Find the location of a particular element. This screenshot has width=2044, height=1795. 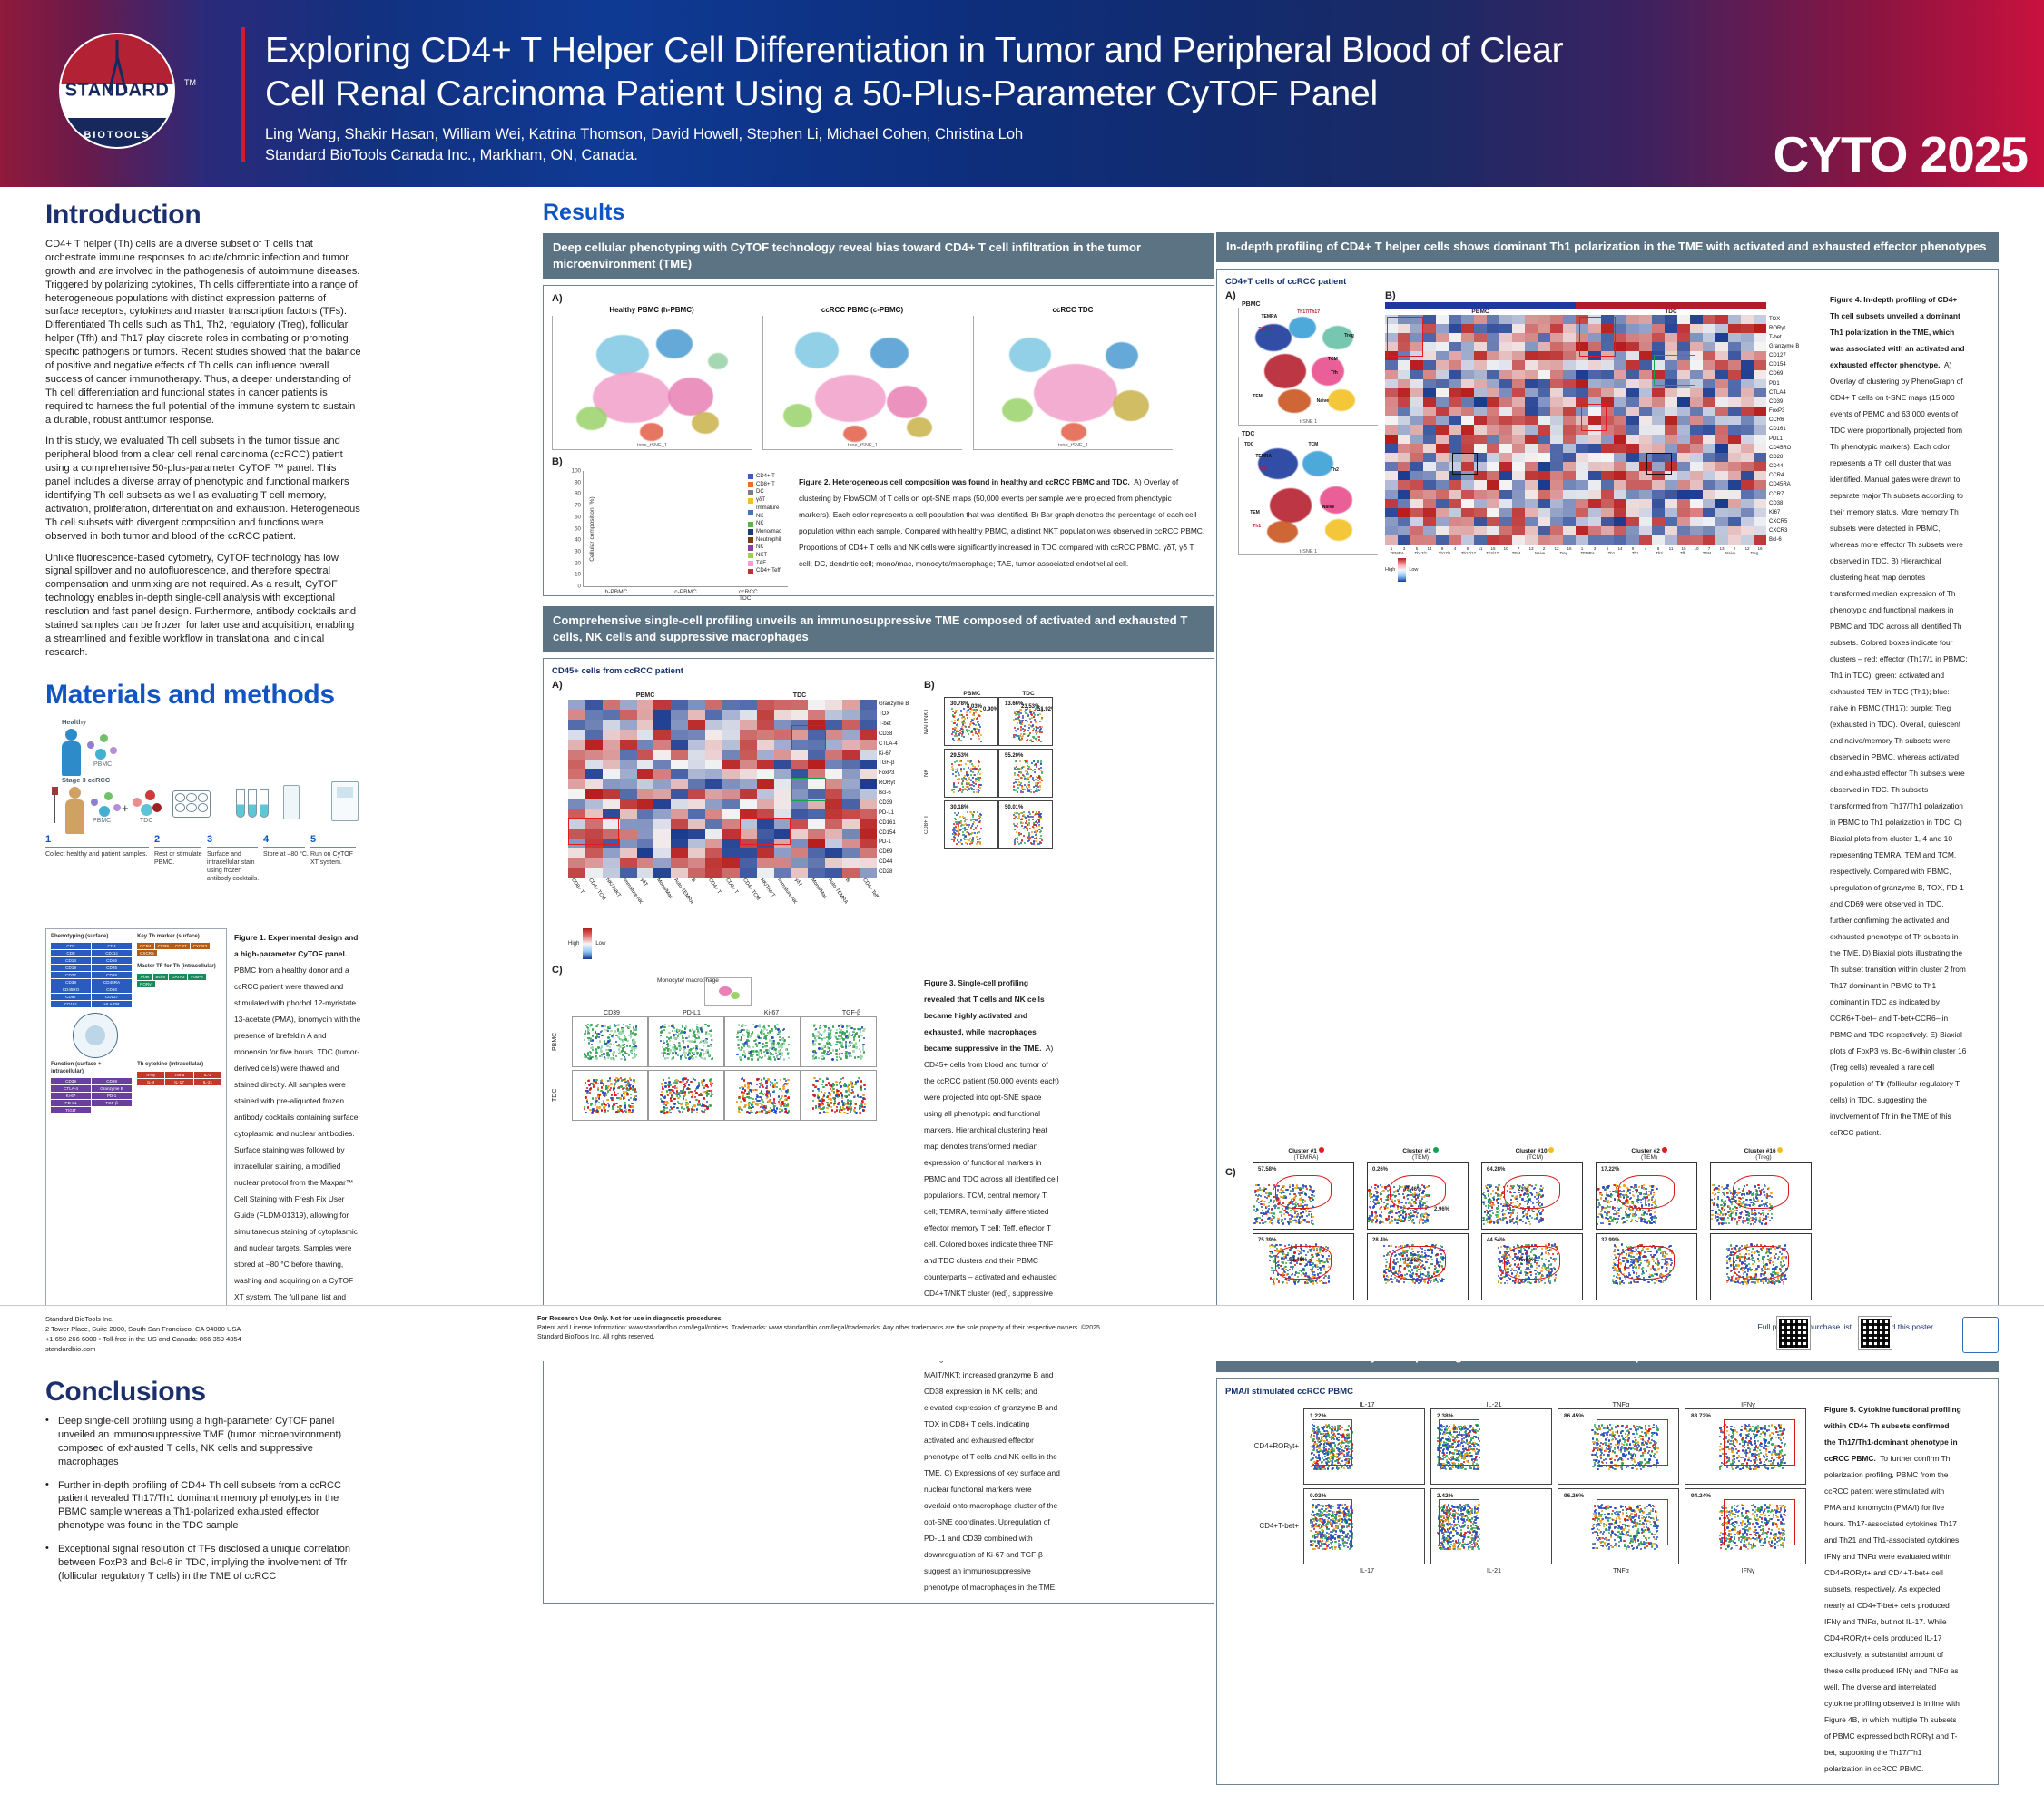

key-th-title: Key Th marker (surface) is located at coordinates (168, 936).